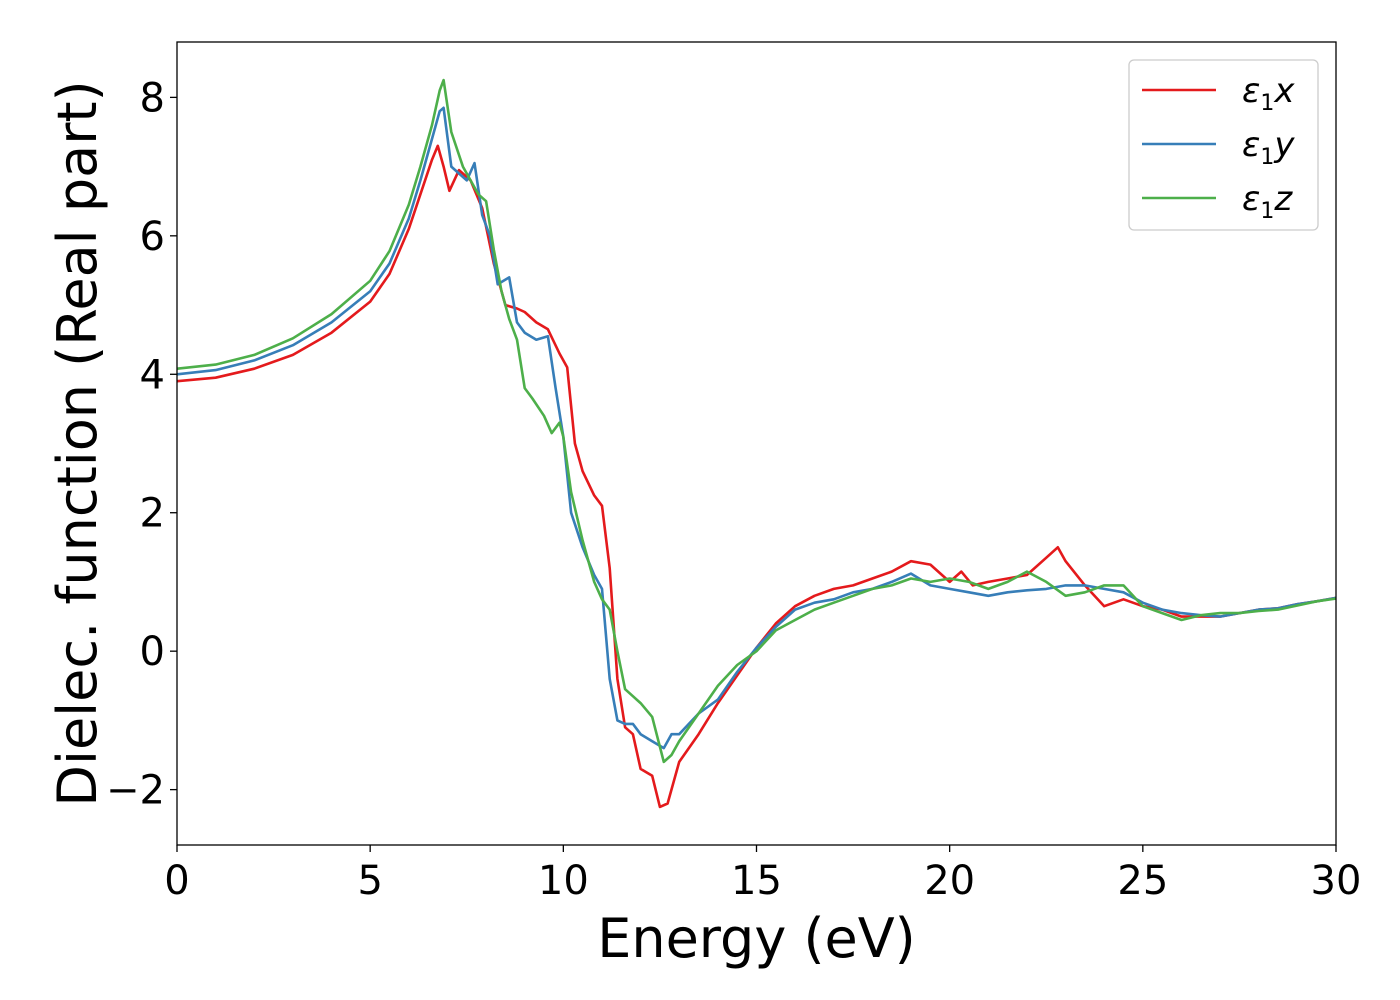  What do you see at coordinates (1268, 147) in the screenshot?
I see `legend-label-y: ε1y` at bounding box center [1268, 147].